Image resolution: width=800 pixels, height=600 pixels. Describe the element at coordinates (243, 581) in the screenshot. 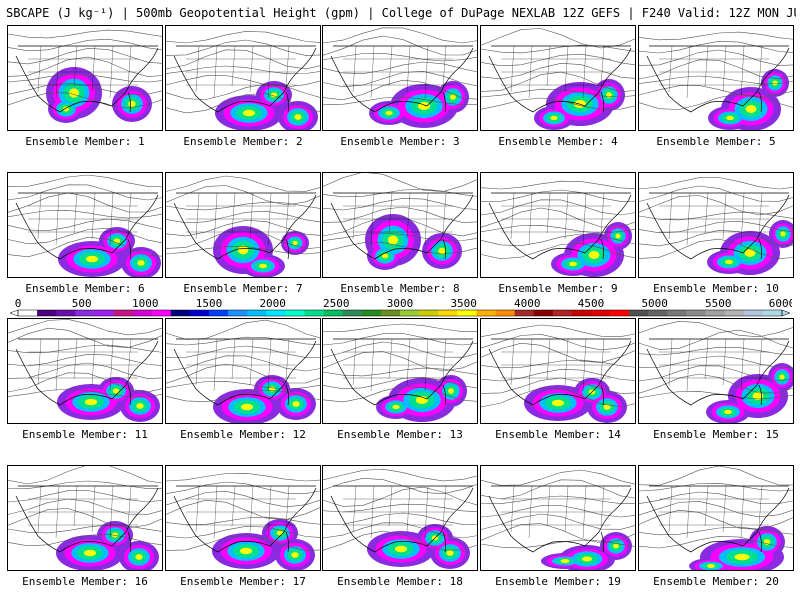

I see `ensemble-member-label: Ensemble Member: 17` at that location.